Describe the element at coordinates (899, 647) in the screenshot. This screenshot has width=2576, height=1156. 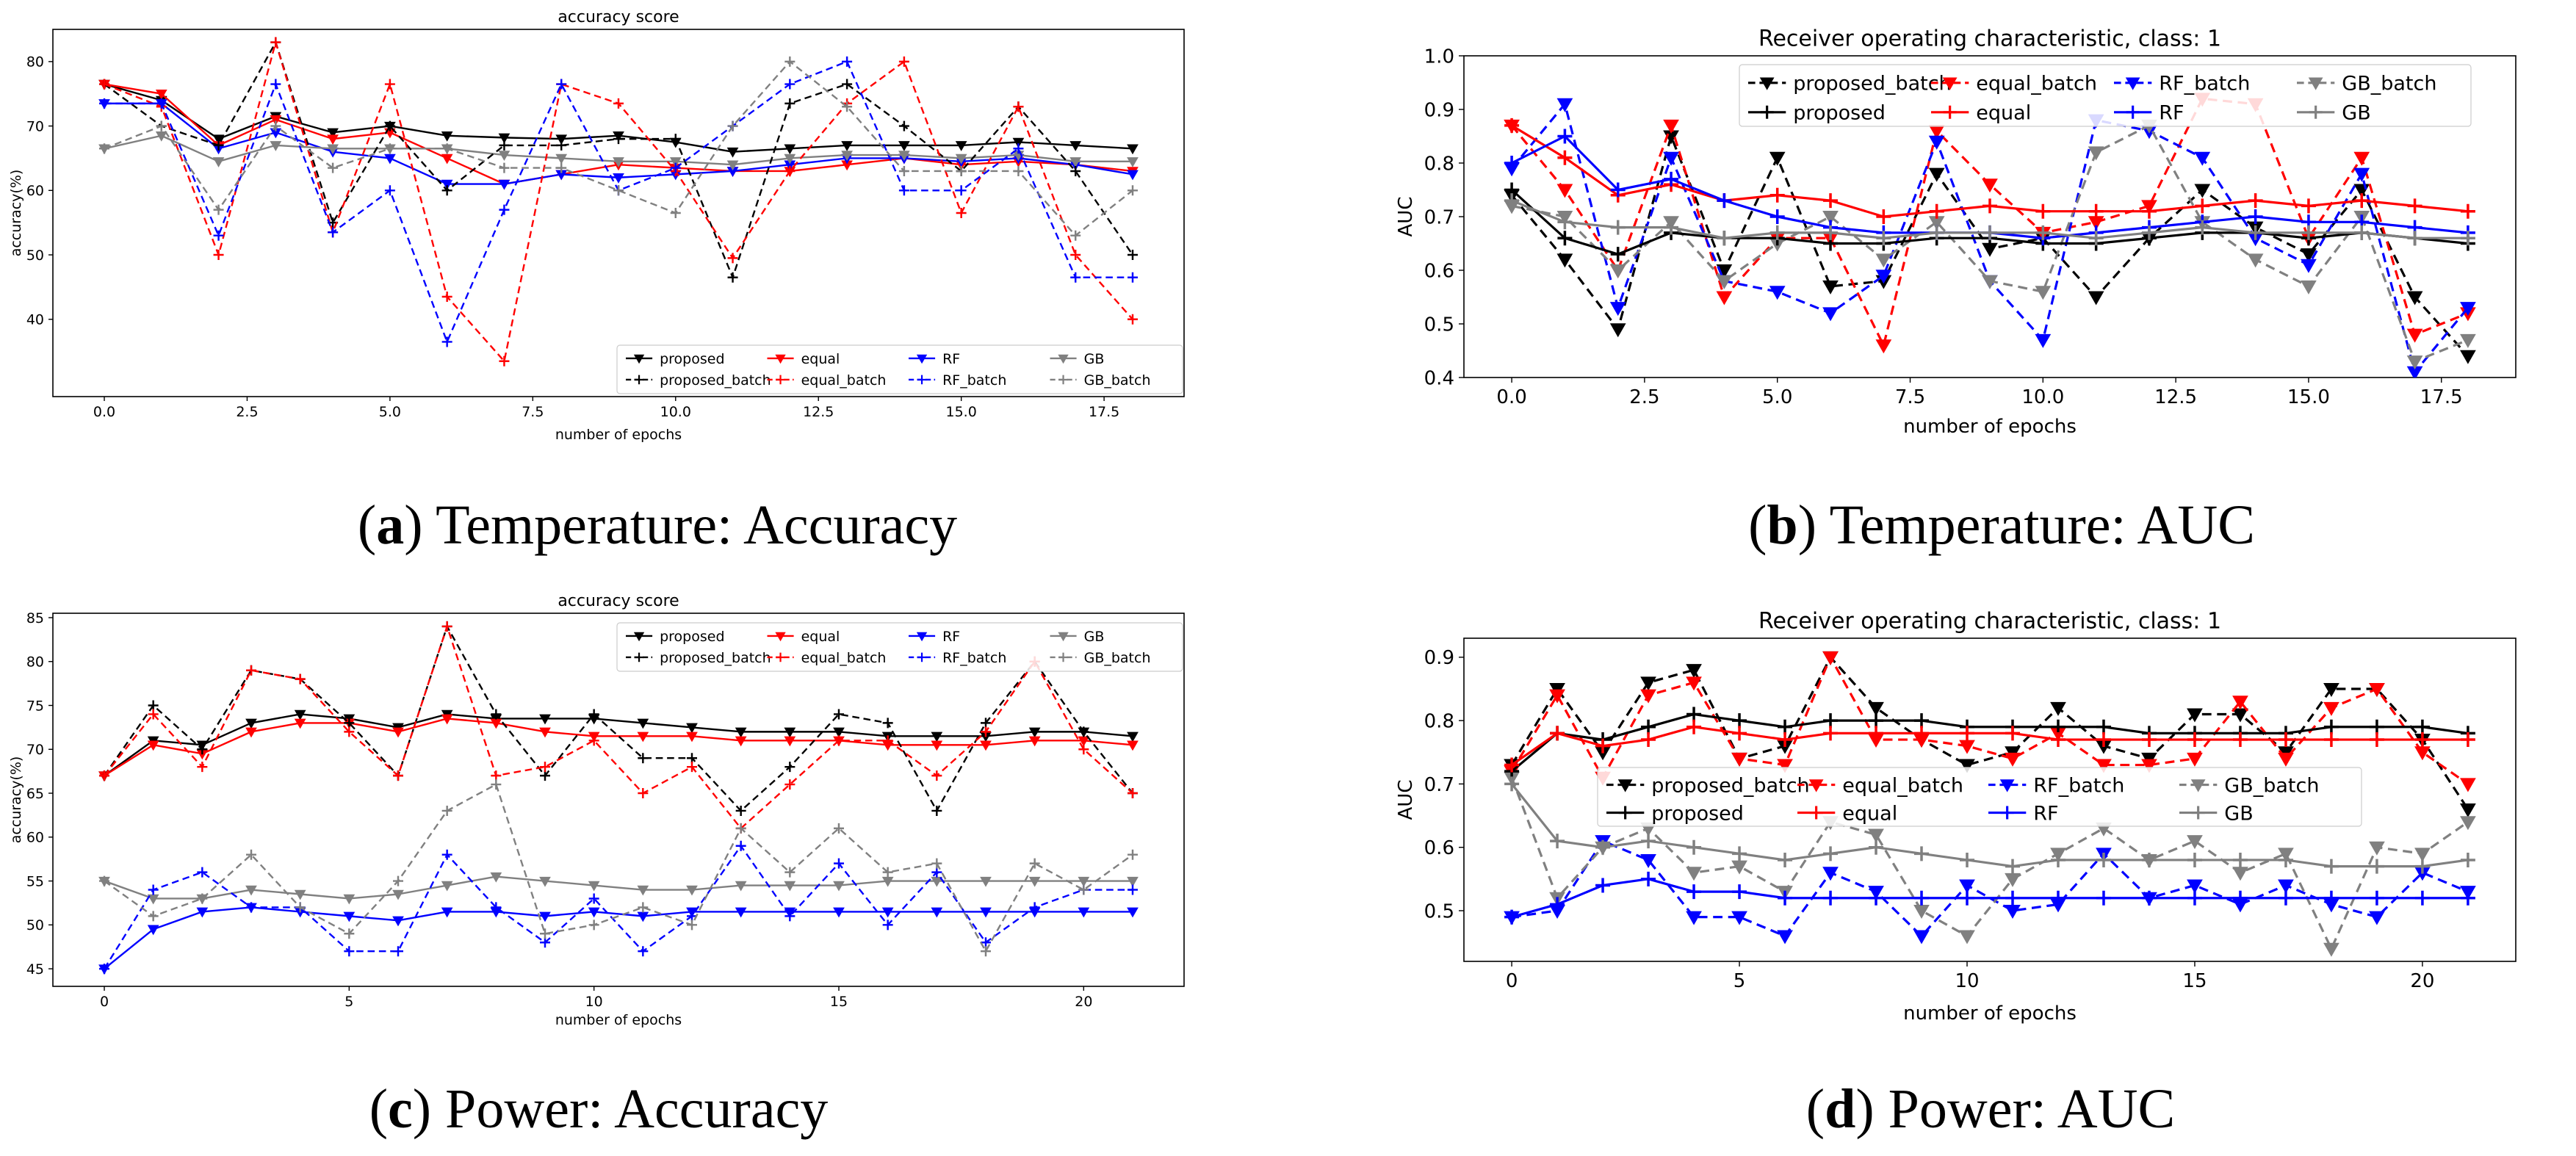
I see `legend-box` at that location.